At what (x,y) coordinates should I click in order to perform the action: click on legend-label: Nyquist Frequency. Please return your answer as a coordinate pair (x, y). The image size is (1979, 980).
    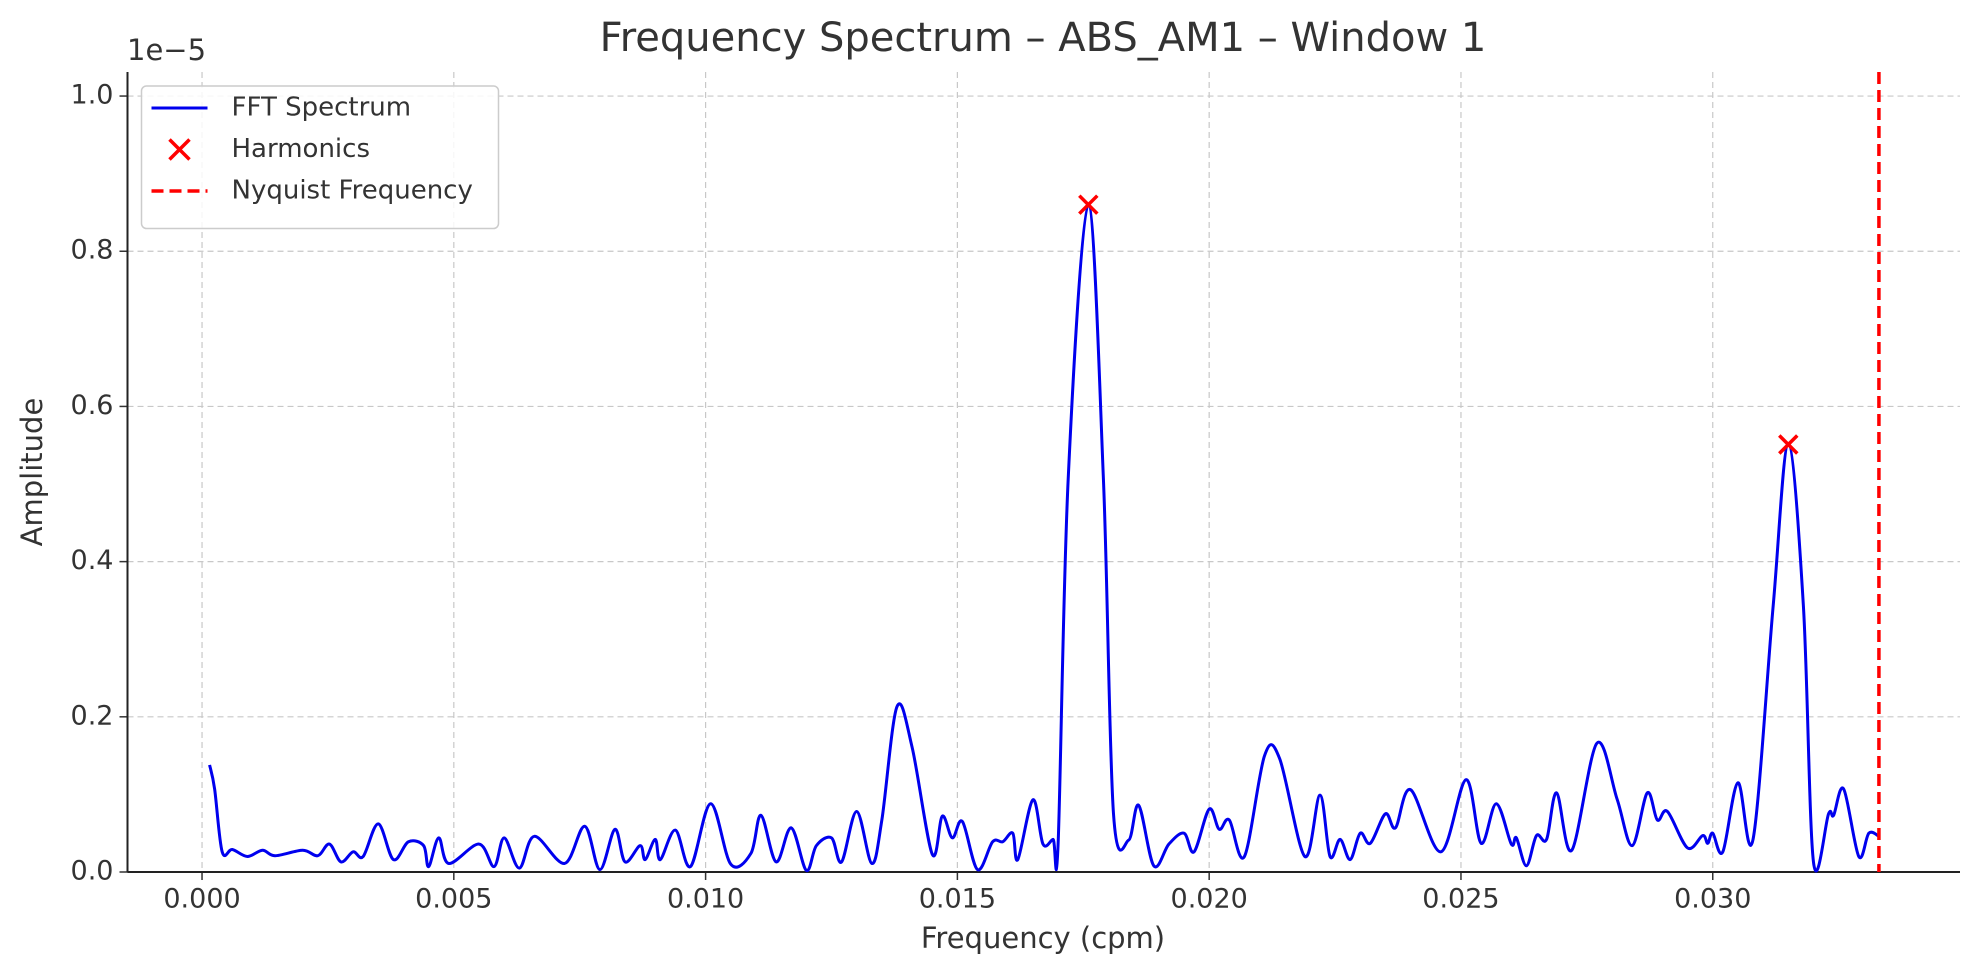
    Looking at the image, I should click on (352, 191).